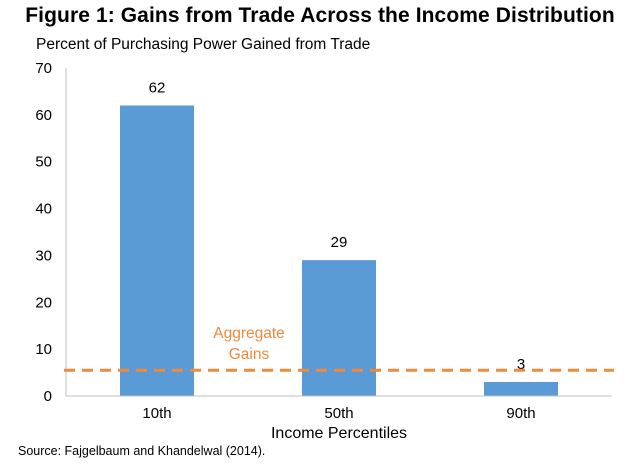 The height and width of the screenshot is (468, 640). Describe the element at coordinates (156, 413) in the screenshot. I see `x-tick-label: 10th` at that location.